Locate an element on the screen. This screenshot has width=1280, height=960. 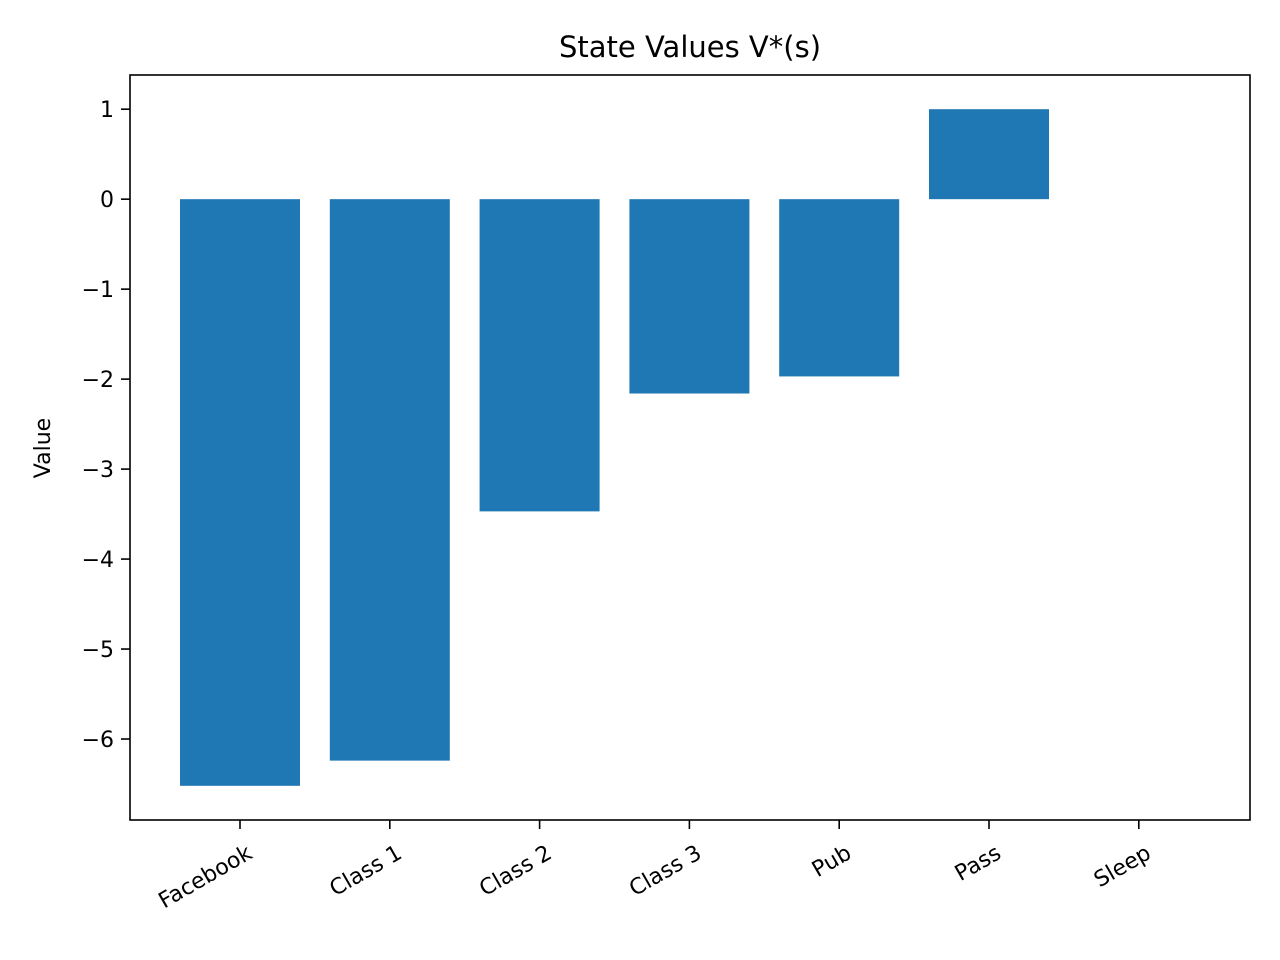
y-tick-label: 0 is located at coordinates (107, 200).